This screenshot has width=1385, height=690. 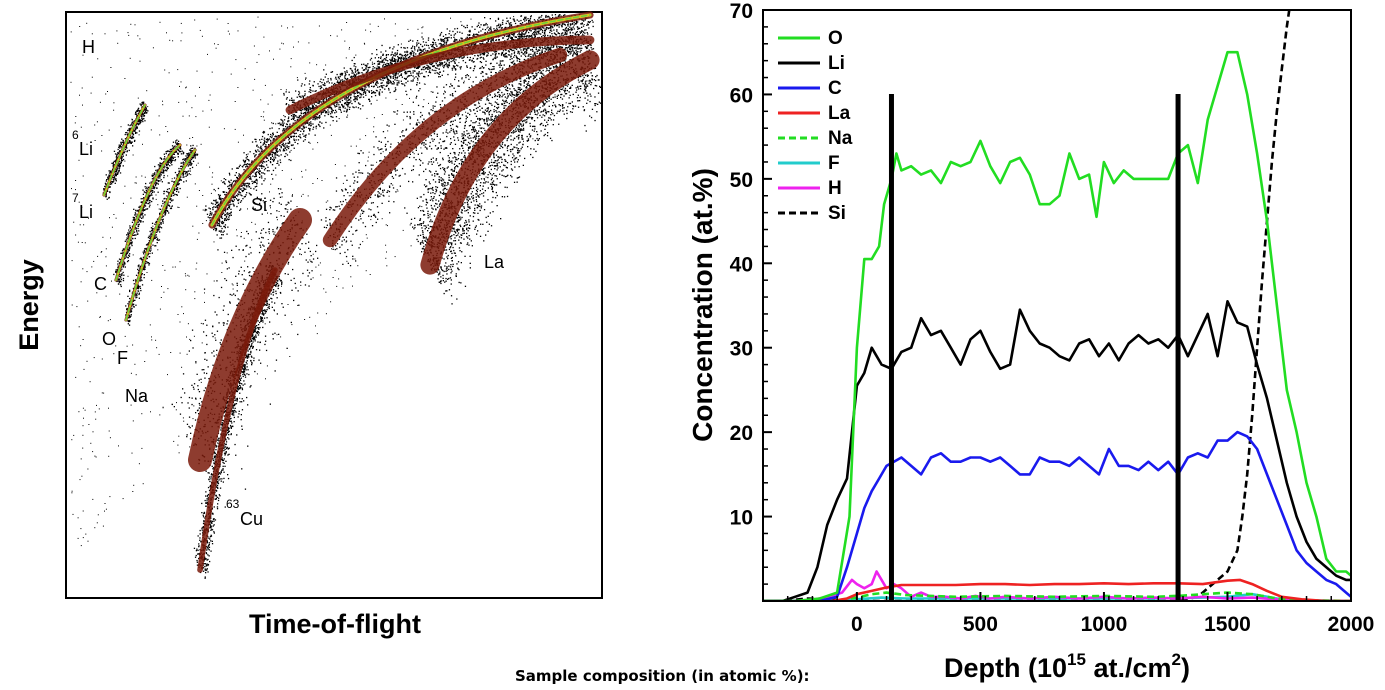 I want to click on caption: Sample composition (in atomic %):, so click(x=662, y=676).